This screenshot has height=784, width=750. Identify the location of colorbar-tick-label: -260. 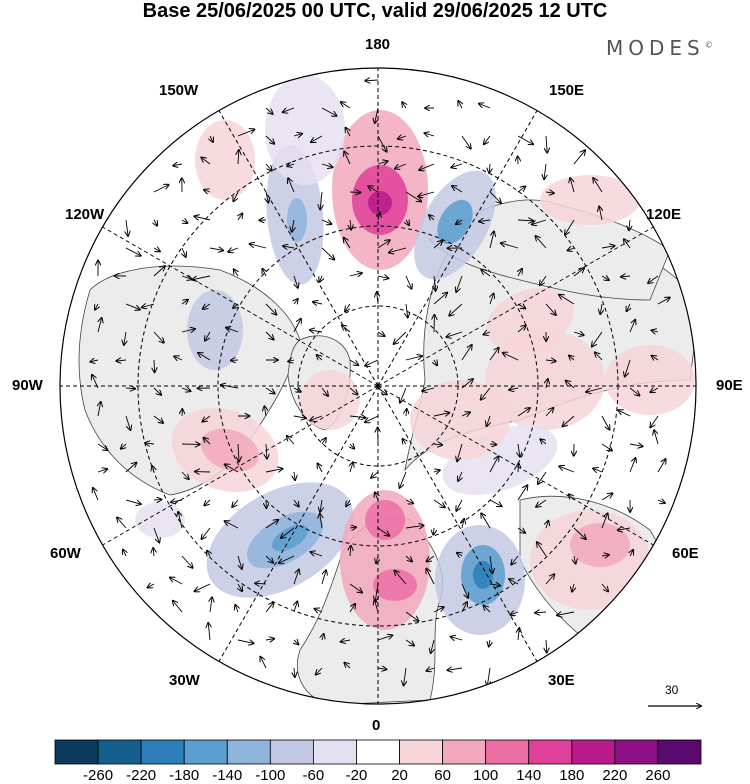
(98, 775).